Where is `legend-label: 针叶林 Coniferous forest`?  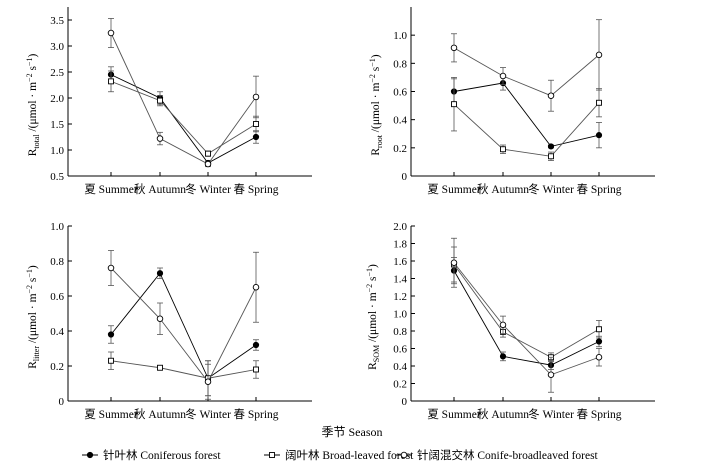 legend-label: 针叶林 Coniferous forest is located at coordinates (162, 455).